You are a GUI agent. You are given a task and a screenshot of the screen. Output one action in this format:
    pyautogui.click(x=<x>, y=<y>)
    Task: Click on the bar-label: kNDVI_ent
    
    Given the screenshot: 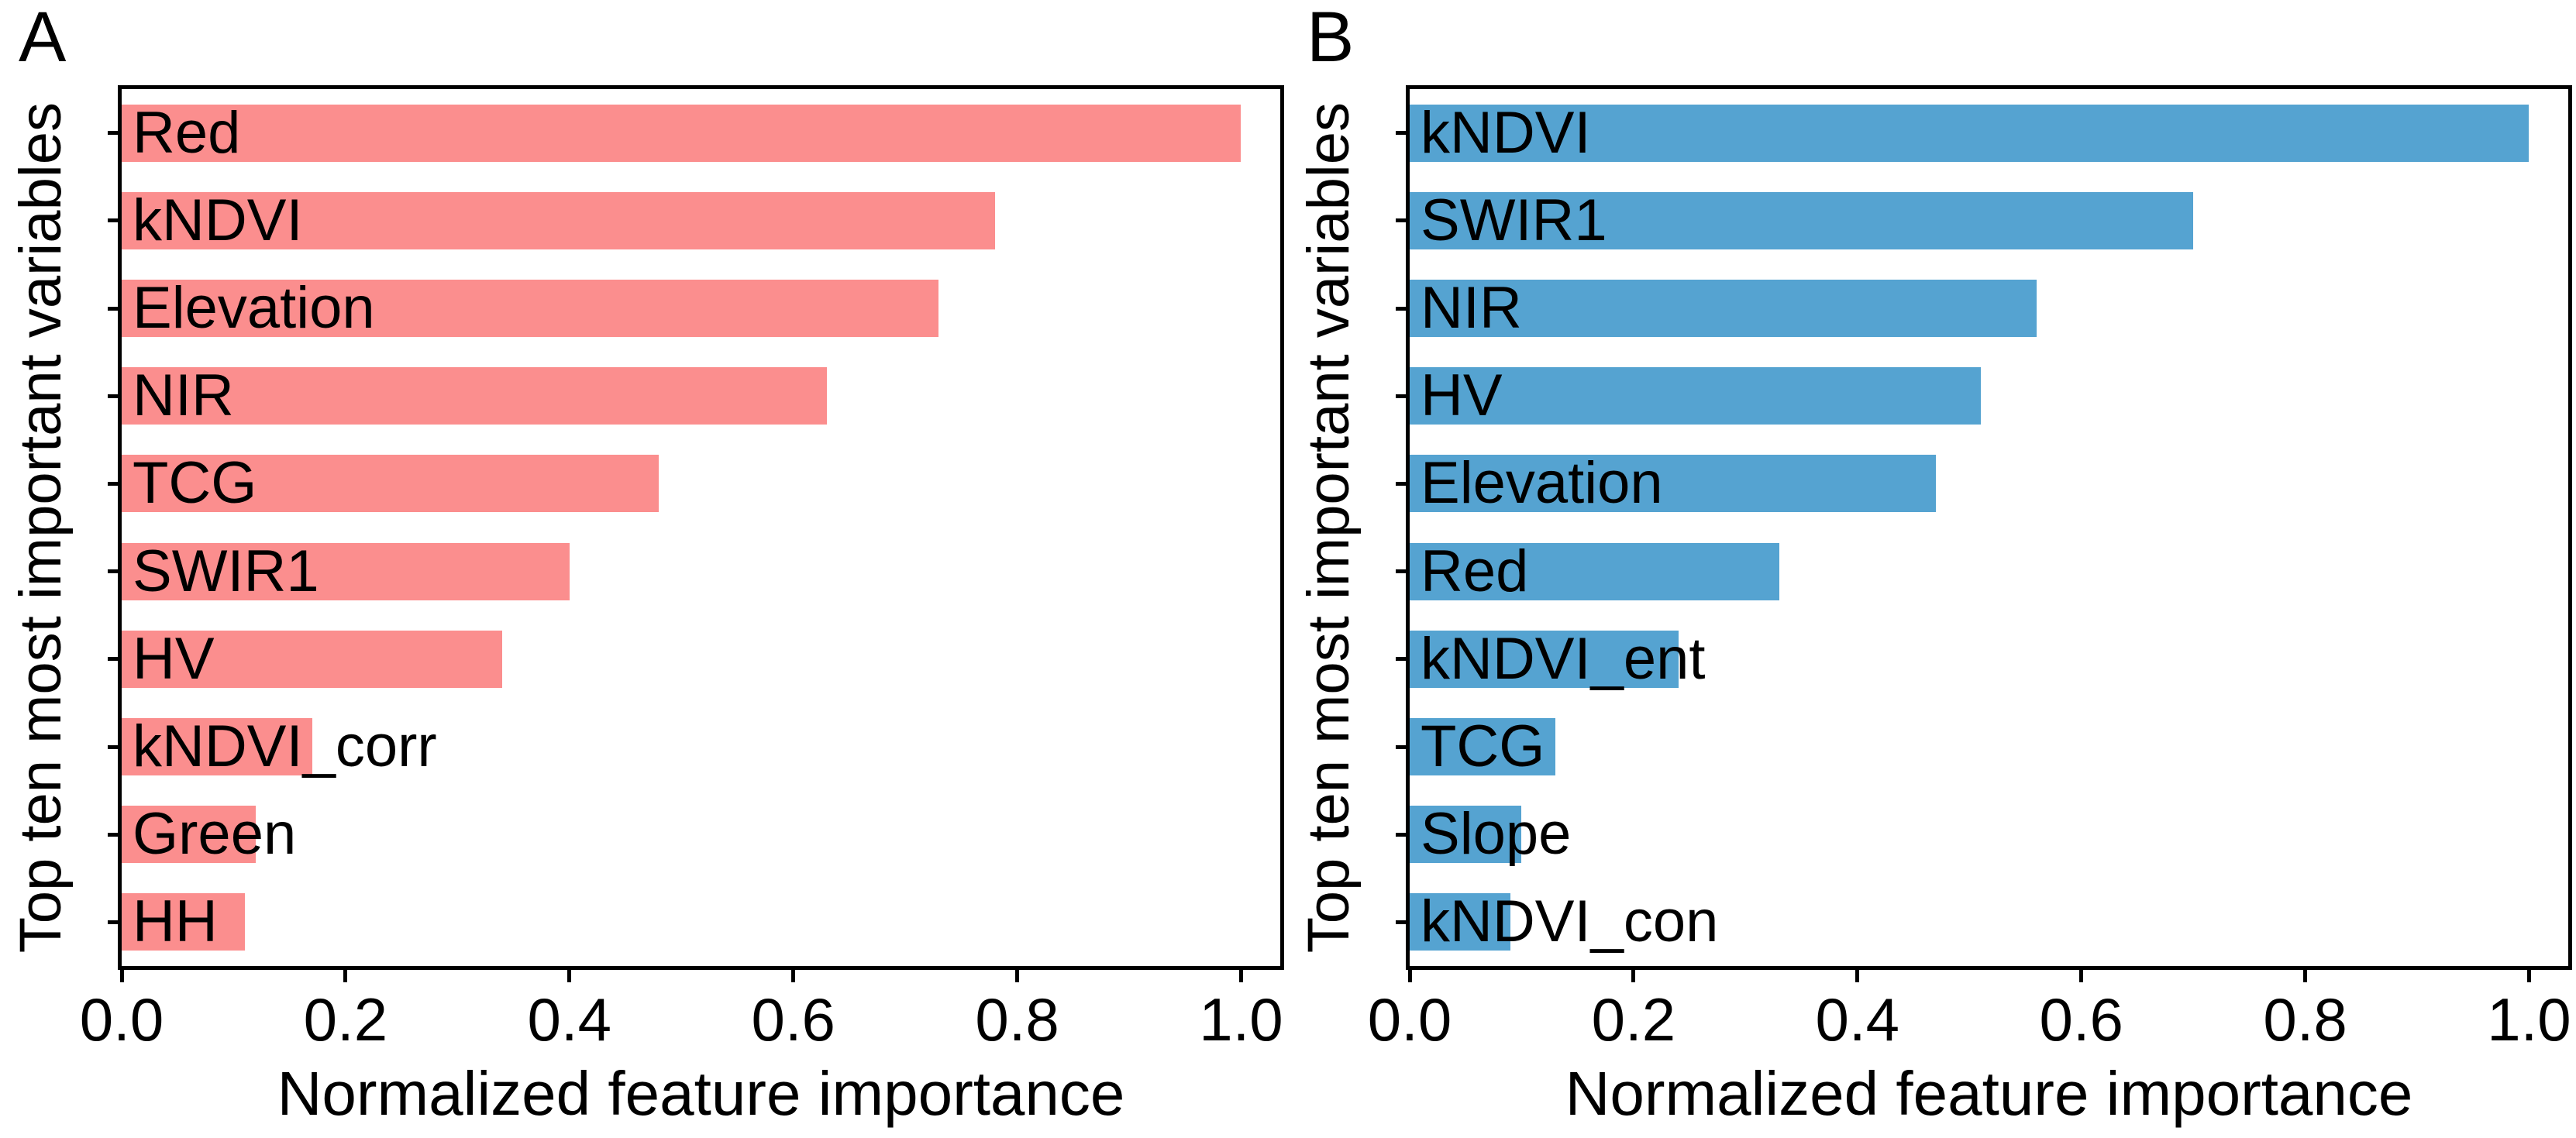 What is the action you would take?
    pyautogui.click(x=1563, y=658)
    